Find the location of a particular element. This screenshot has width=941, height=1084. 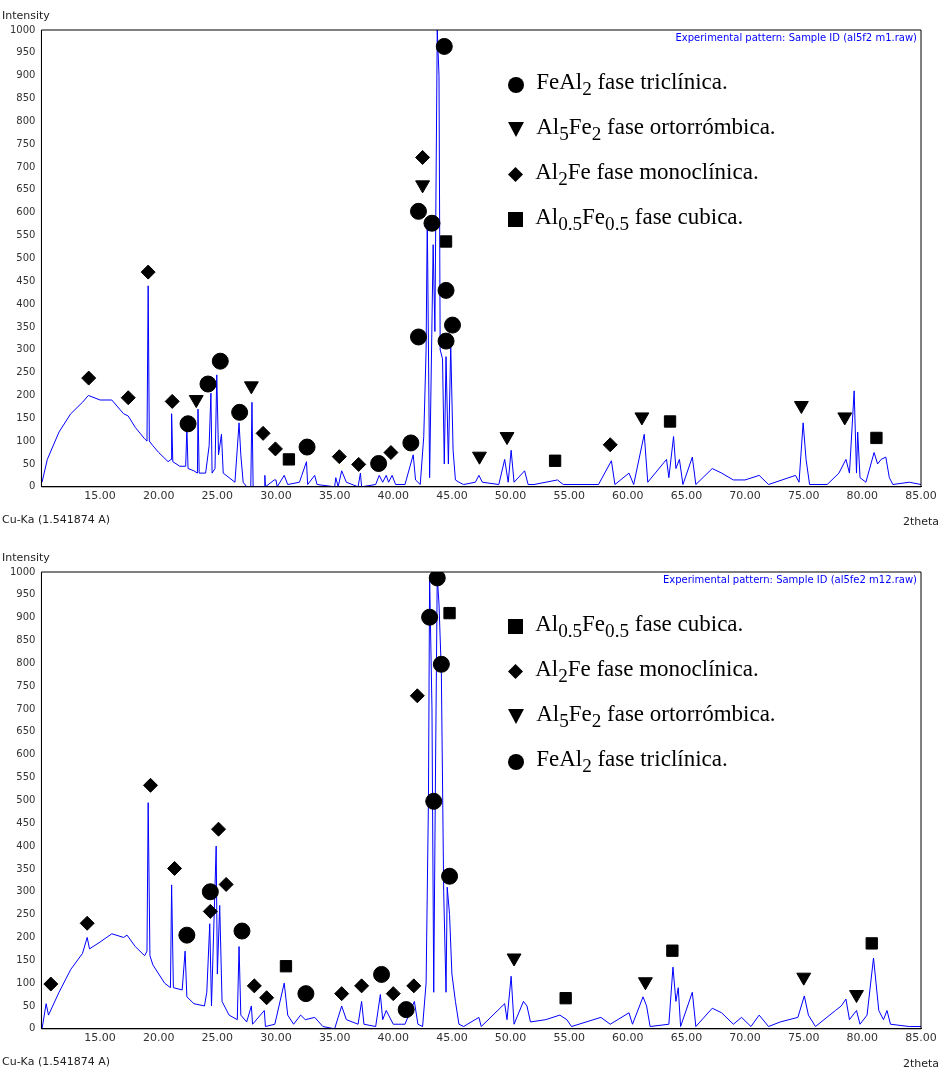

y-tick-label: 150 is located at coordinates (26, 417).